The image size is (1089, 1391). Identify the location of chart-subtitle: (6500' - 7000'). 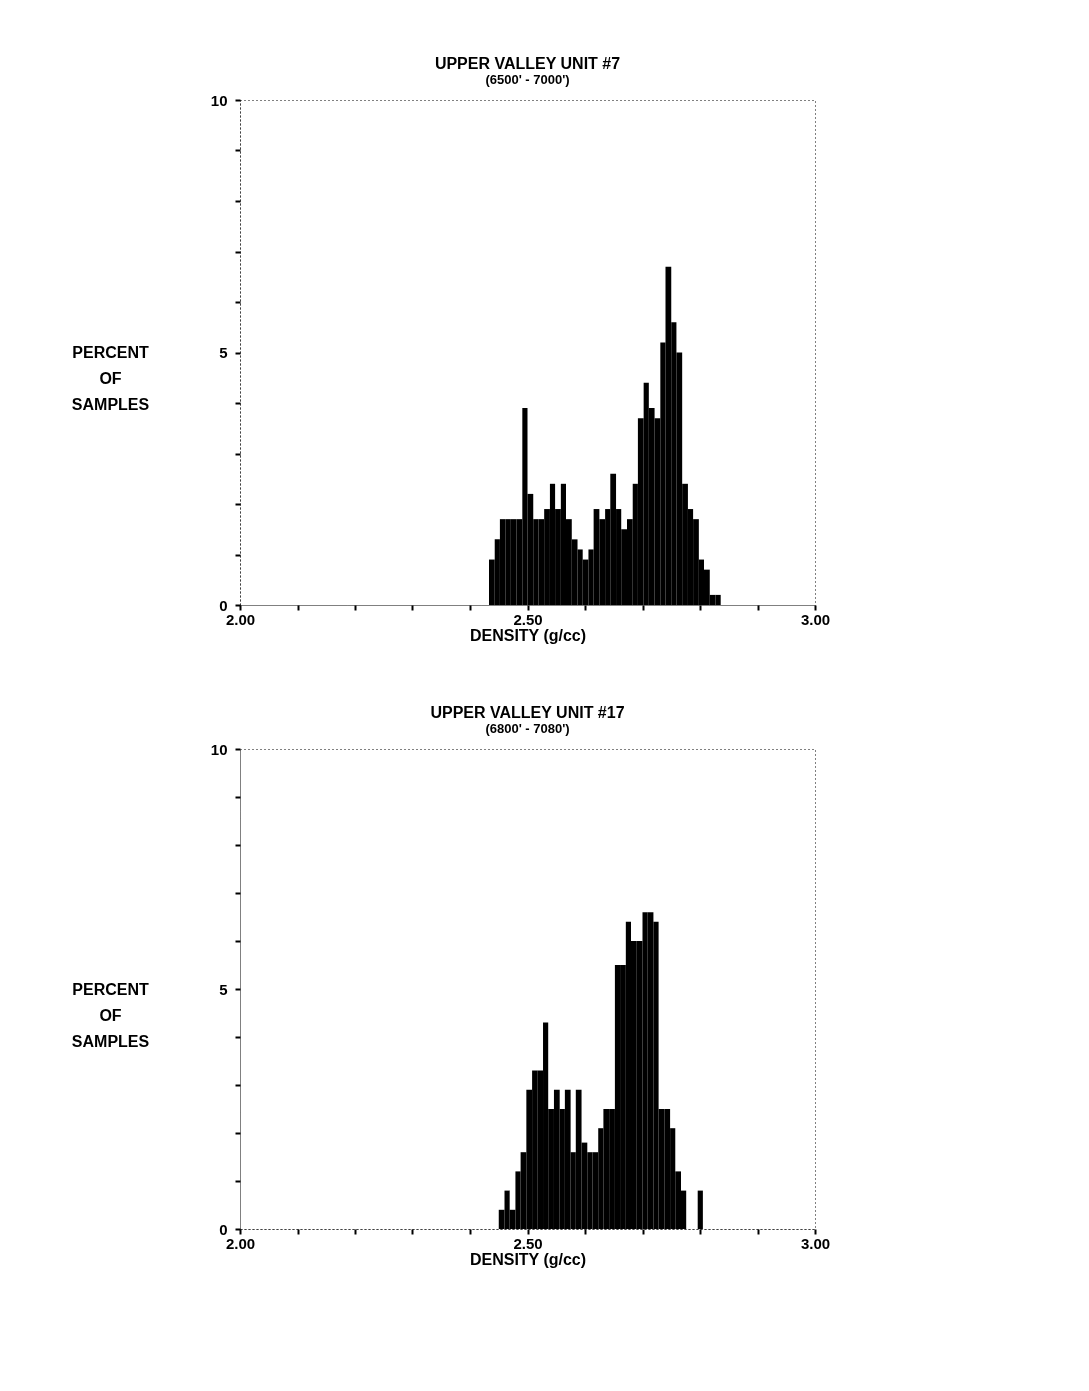
(527, 79).